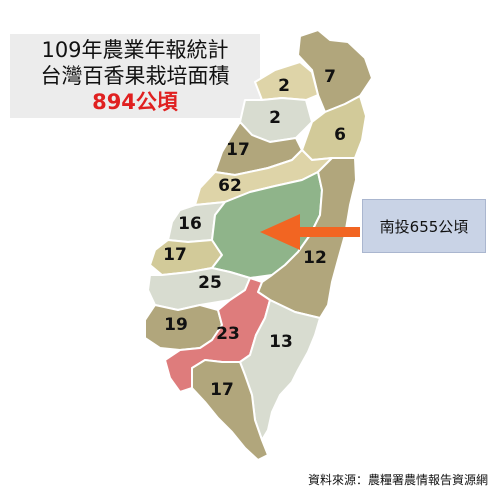 This screenshot has height=500, width=500. What do you see at coordinates (222, 390) in the screenshot?
I see `label-pingtung: 17` at bounding box center [222, 390].